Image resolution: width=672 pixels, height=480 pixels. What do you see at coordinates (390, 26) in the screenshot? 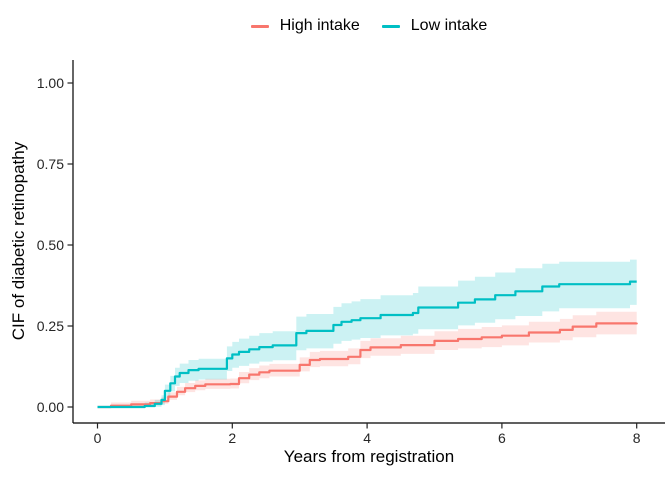
I see `low-intake-line-icon` at bounding box center [390, 26].